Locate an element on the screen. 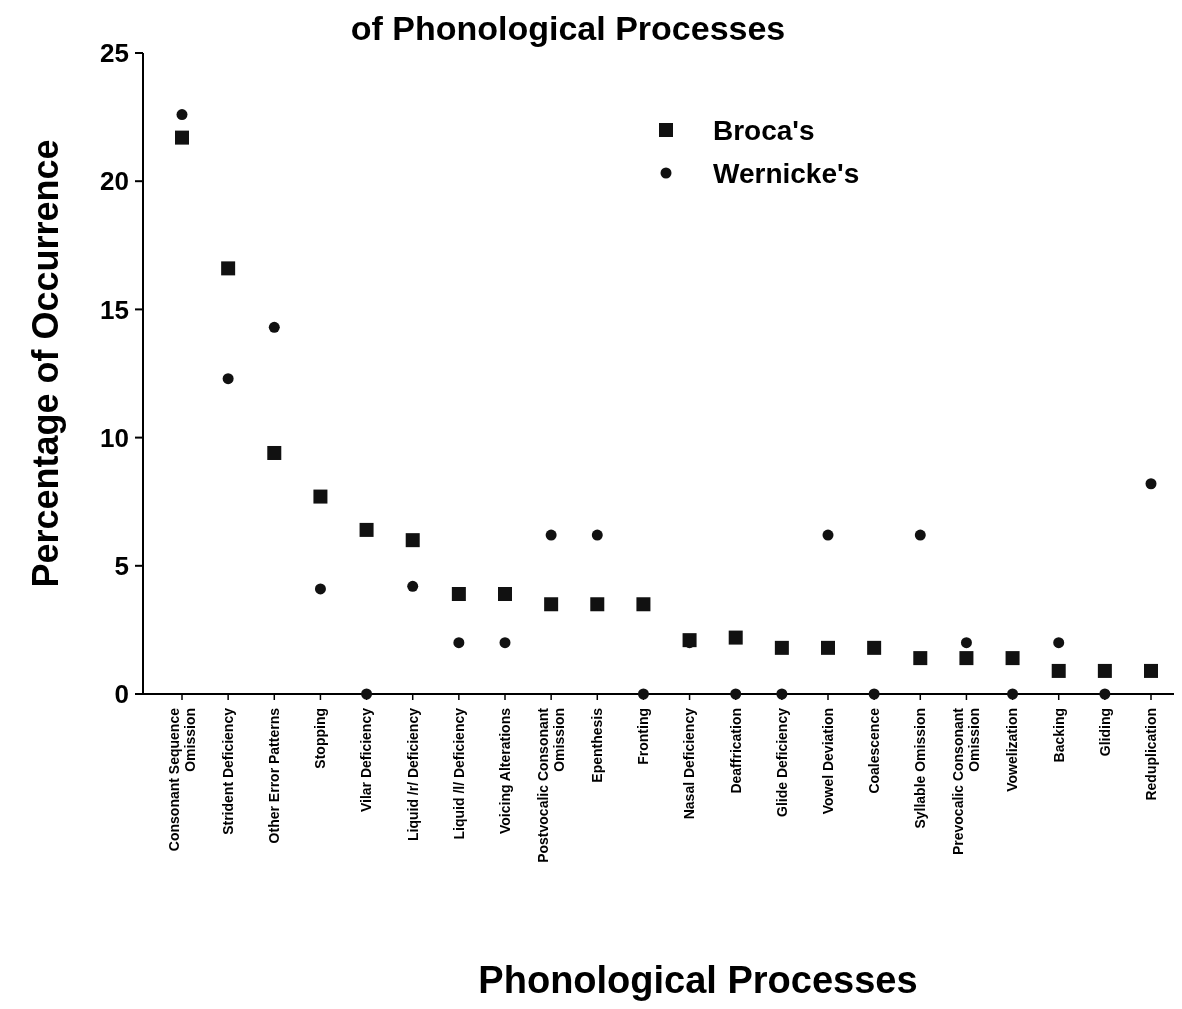  x-tick-label: Vilar Deficiency is located at coordinates (366, 760).